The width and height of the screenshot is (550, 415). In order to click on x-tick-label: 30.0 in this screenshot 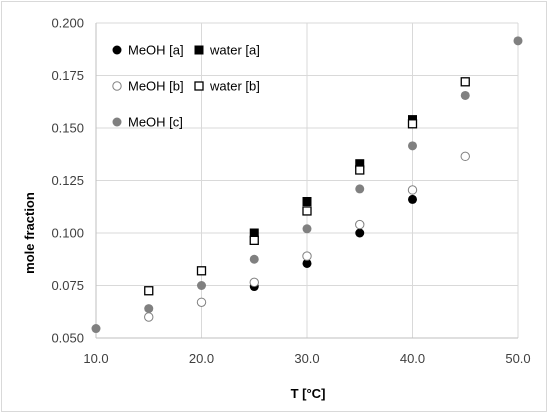, I will do `click(306, 358)`.